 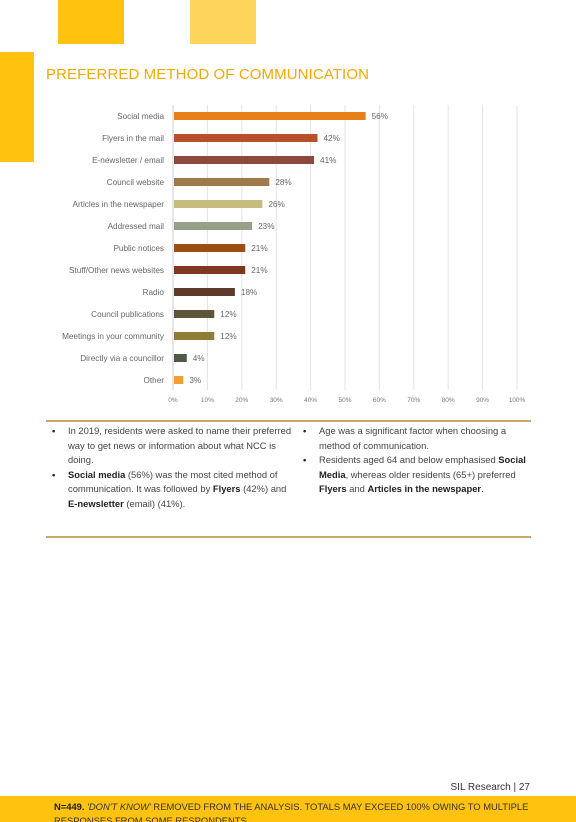 What do you see at coordinates (328, 160) in the screenshot?
I see `data-label: 41%` at bounding box center [328, 160].